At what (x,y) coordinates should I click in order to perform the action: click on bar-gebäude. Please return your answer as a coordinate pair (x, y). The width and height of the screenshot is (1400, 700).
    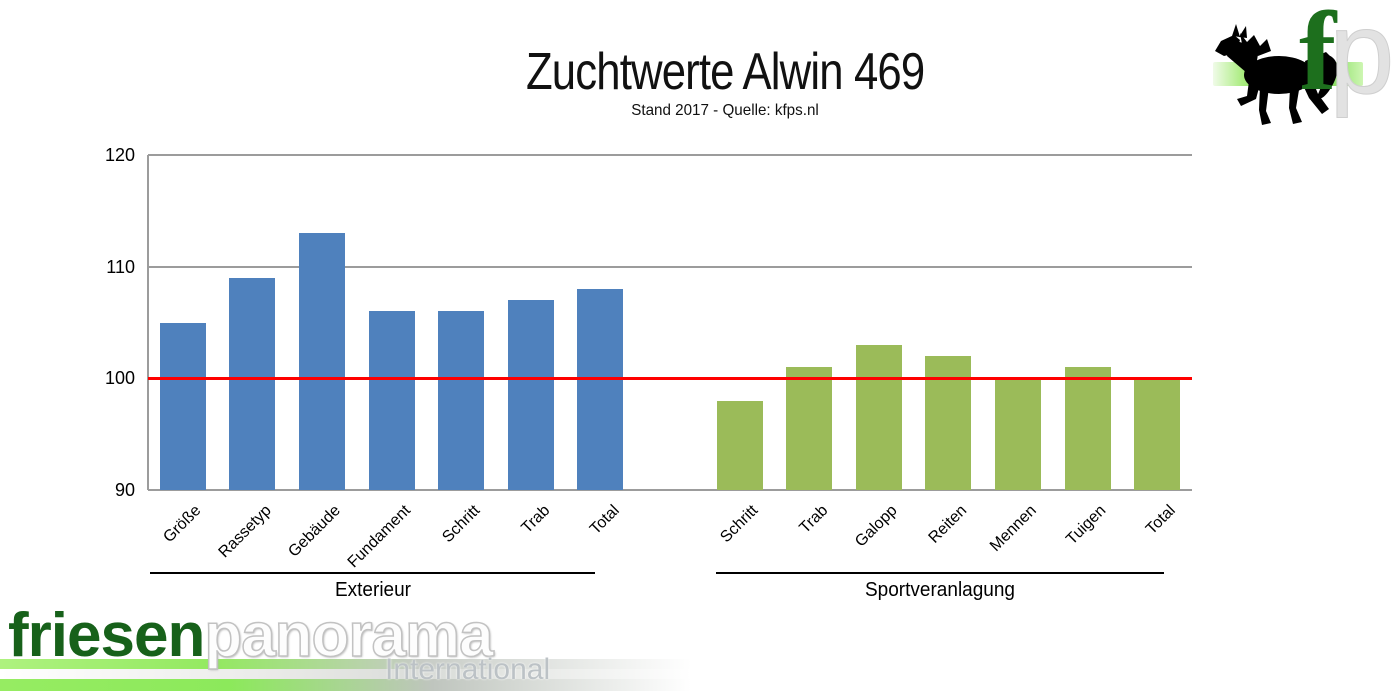
    Looking at the image, I should click on (322, 361).